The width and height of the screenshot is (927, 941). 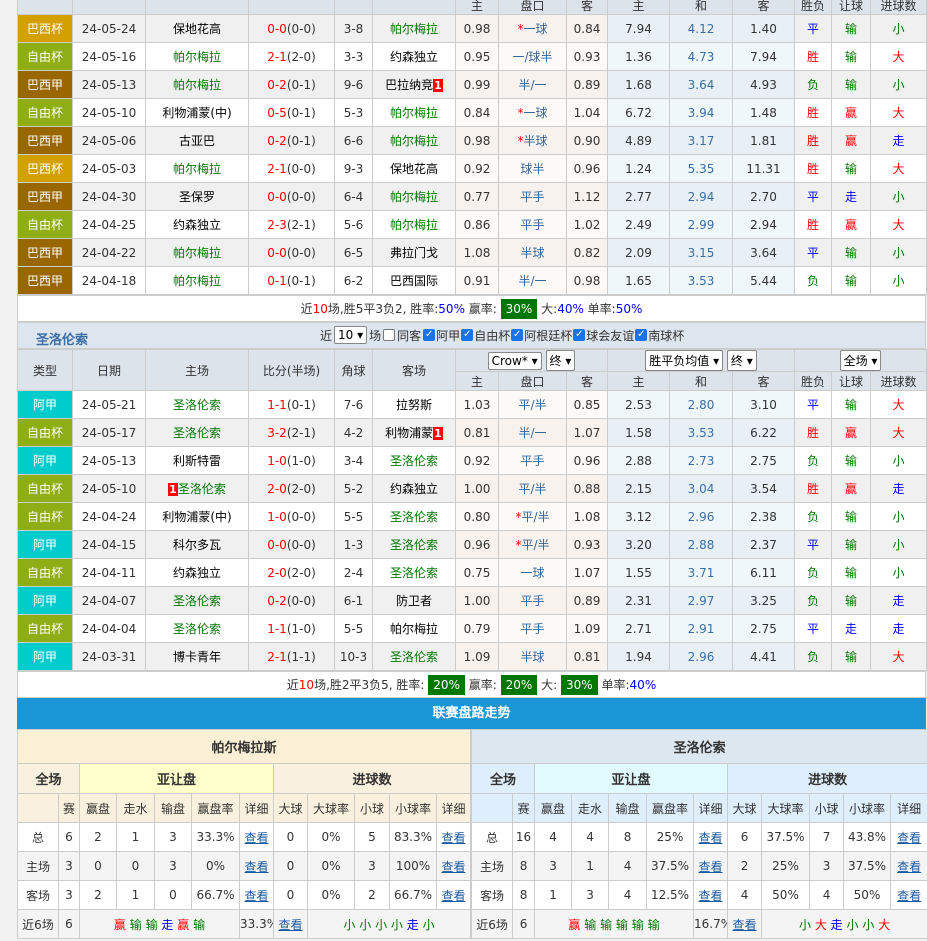 I want to click on away-team-name: 弗拉门戈, so click(x=413, y=253).